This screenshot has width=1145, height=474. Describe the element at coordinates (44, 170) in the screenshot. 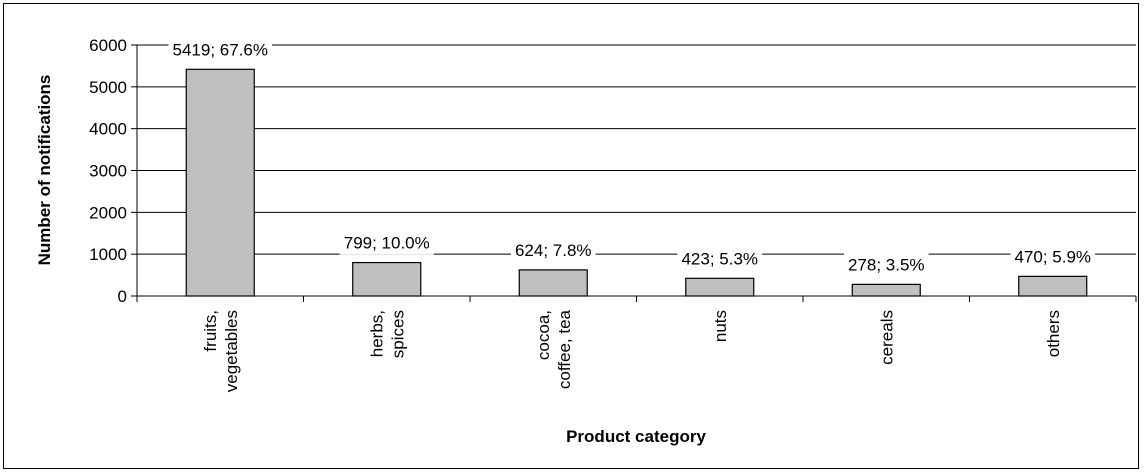

I see `y-axis-title: Number of notifications` at that location.